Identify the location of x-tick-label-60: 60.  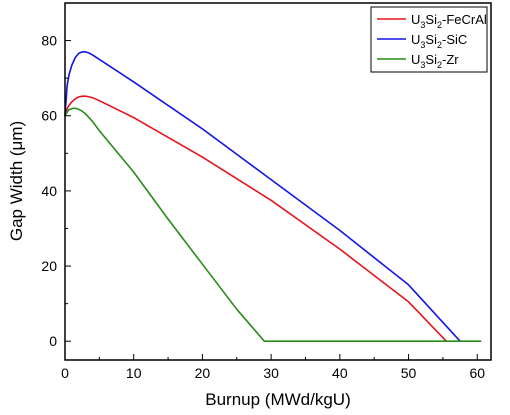
(477, 373).